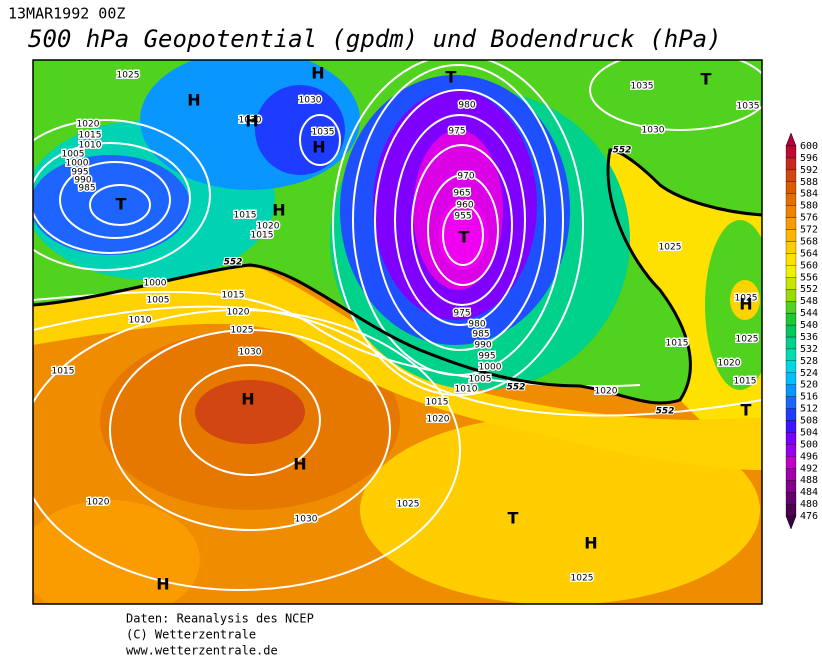  Describe the element at coordinates (809, 421) in the screenshot. I see `colorbar-label: 508` at that location.